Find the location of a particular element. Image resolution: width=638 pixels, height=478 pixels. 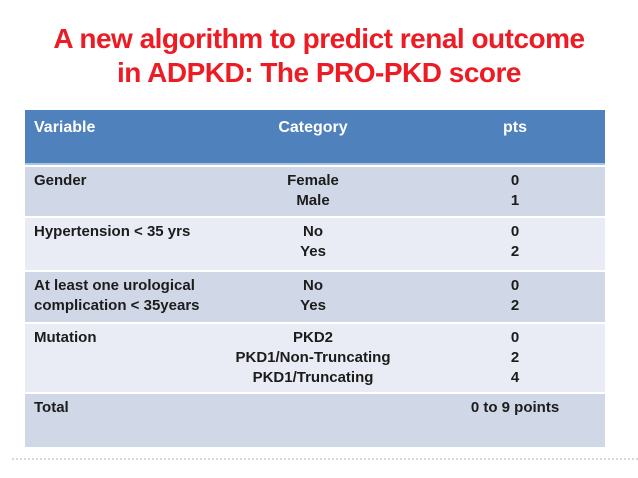

table-row-hypertension: Hypertension < 35 yrs No Yes 0 2 is located at coordinates (315, 244).